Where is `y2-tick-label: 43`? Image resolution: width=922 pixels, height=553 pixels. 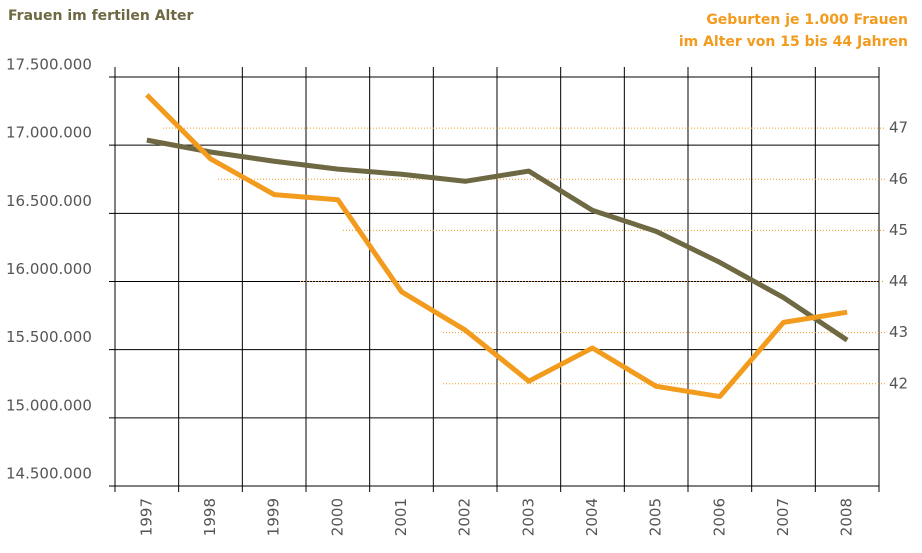
y2-tick-label: 43 is located at coordinates (898, 332).